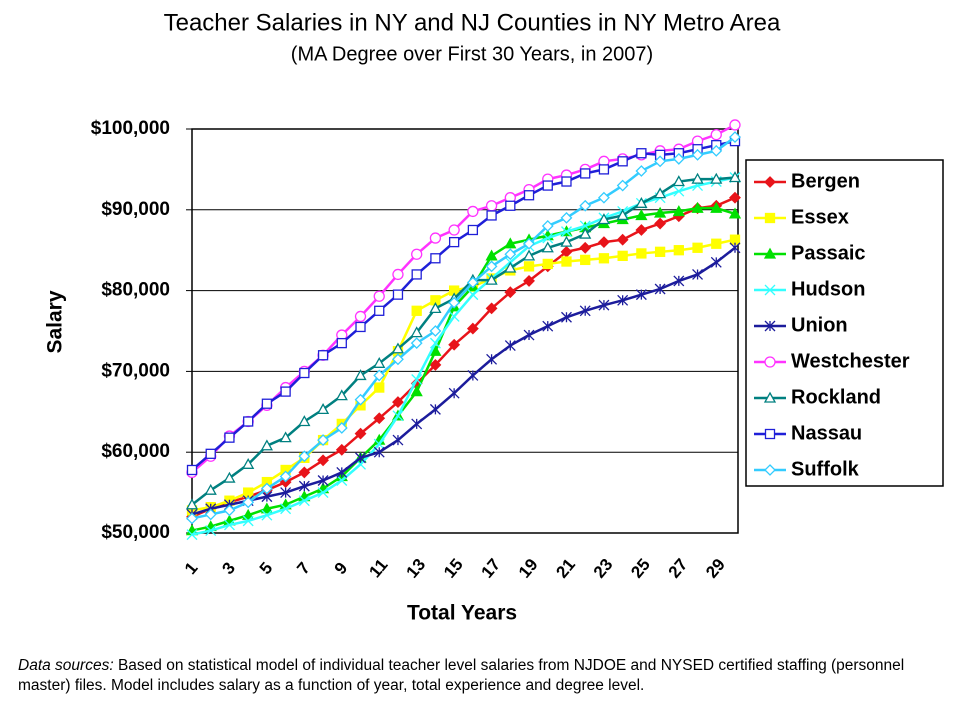  What do you see at coordinates (416, 568) in the screenshot?
I see `x-tick-label: 13` at bounding box center [416, 568].